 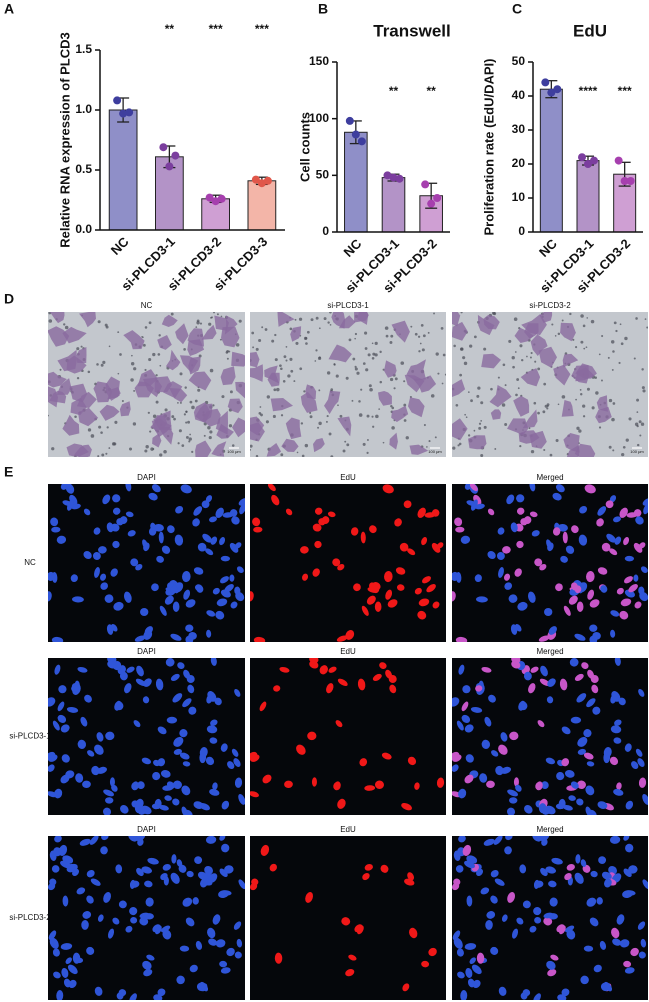 What do you see at coordinates (550, 384) in the screenshot?
I see `micrograph: 100 μm` at bounding box center [550, 384].